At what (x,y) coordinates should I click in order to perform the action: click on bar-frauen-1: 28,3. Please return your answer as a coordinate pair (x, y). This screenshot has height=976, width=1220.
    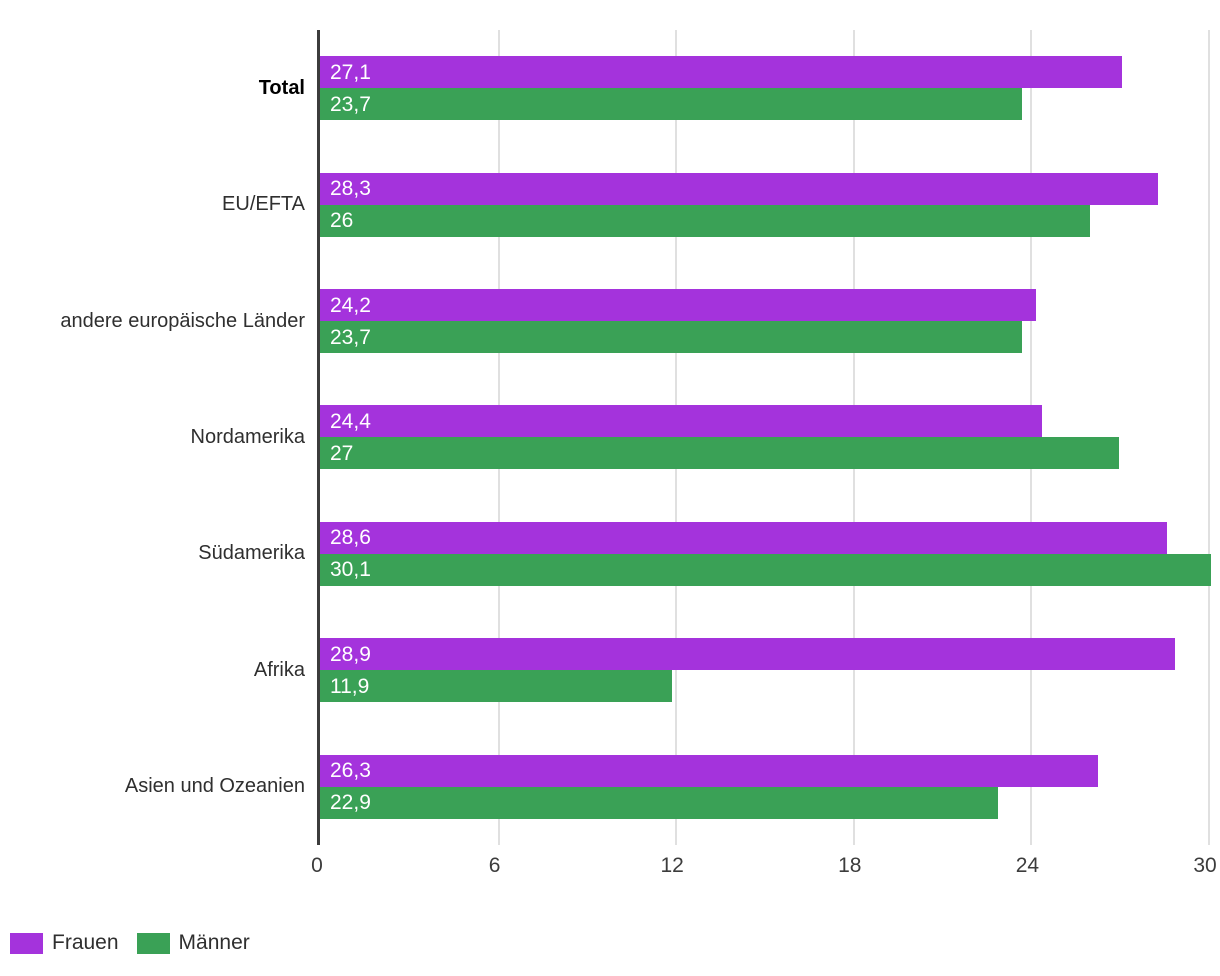
    Looking at the image, I should click on (739, 188).